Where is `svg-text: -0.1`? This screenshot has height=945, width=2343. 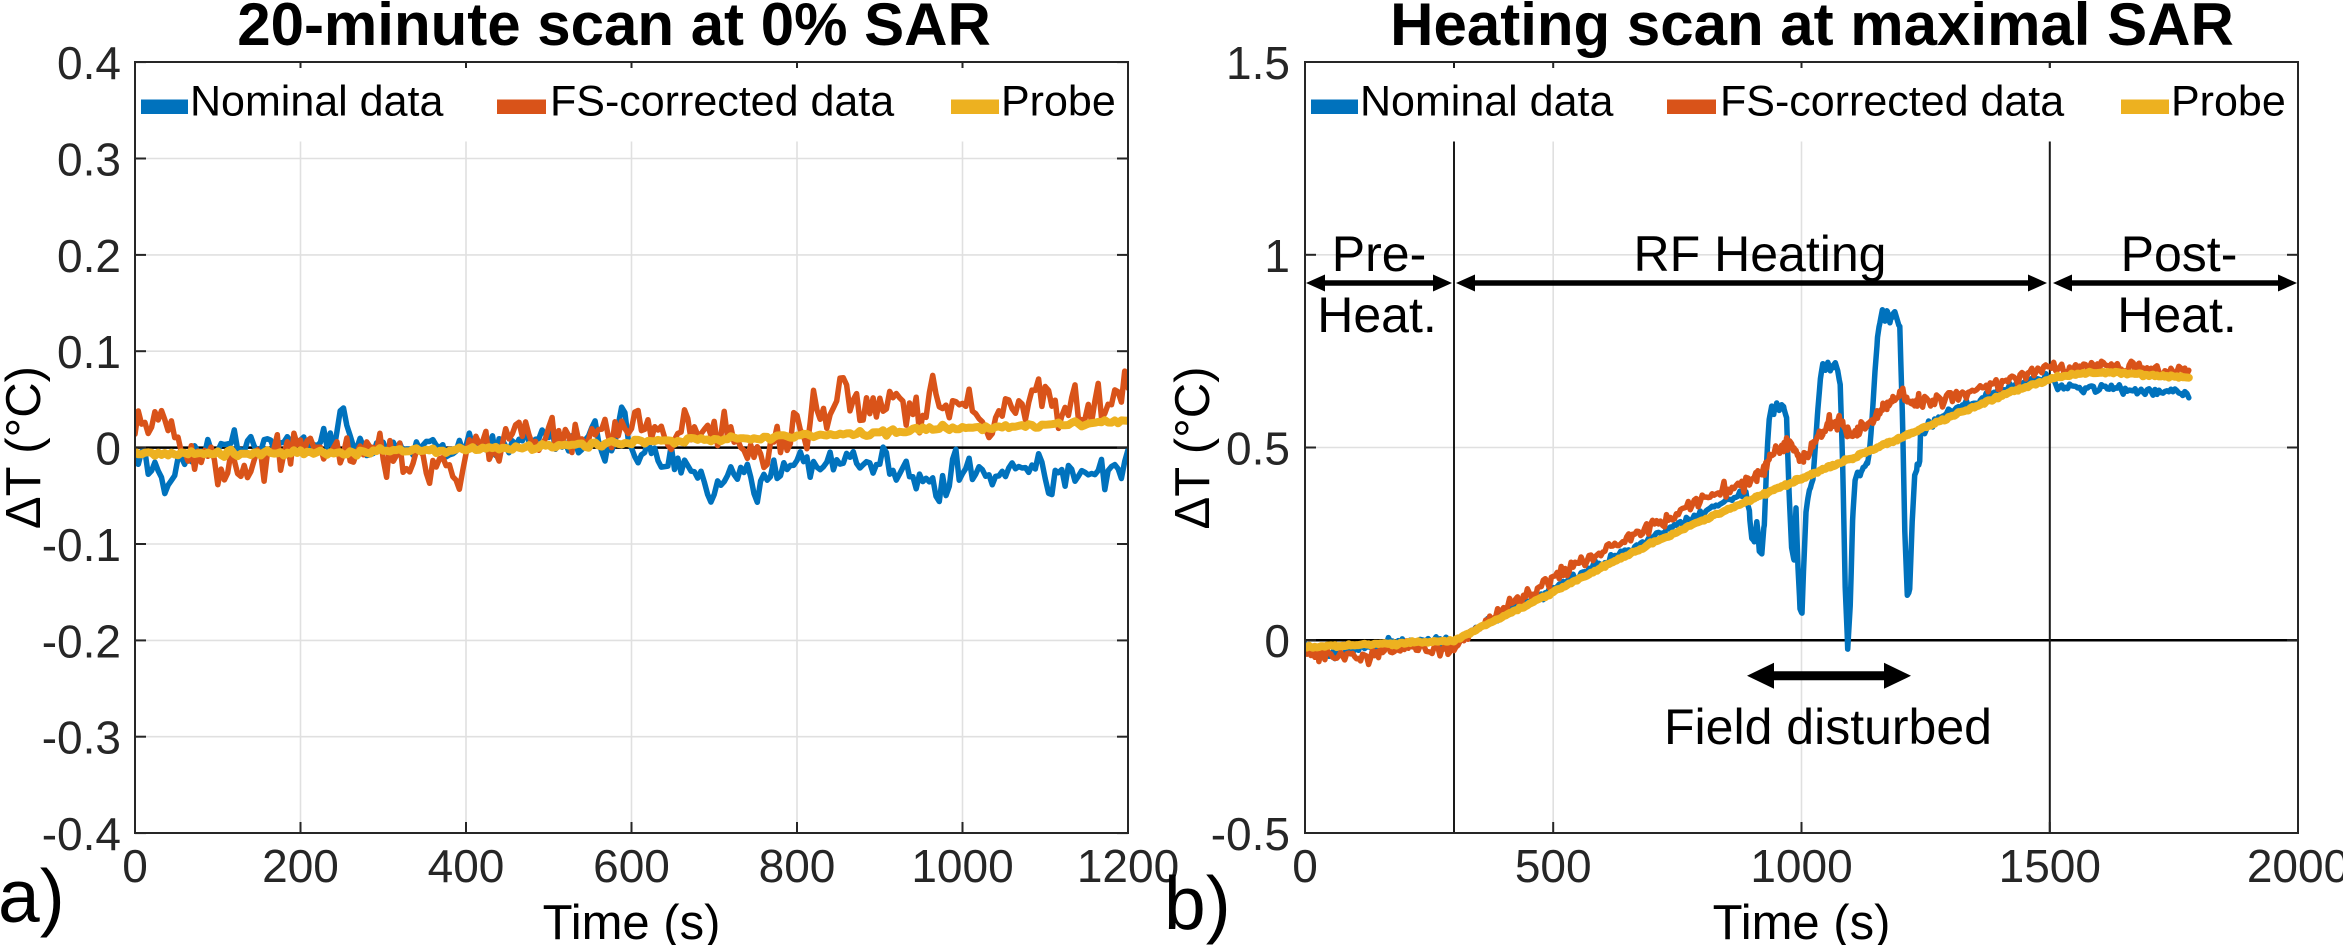
svg-text: -0.1 is located at coordinates (81, 545).